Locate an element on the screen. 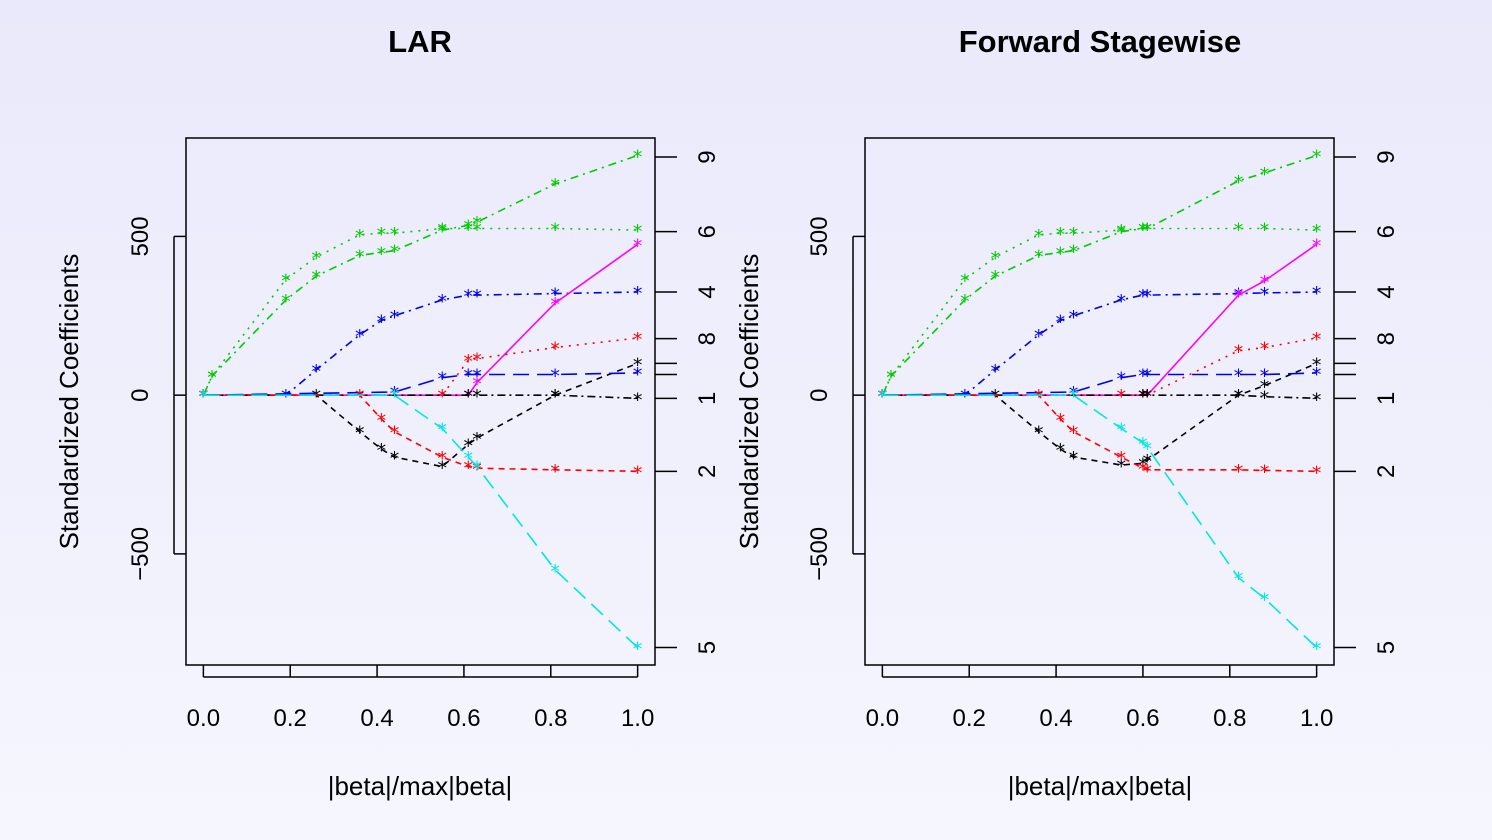 Image resolution: width=1492 pixels, height=840 pixels. x-tick-label: 0.6 is located at coordinates (1142, 718).